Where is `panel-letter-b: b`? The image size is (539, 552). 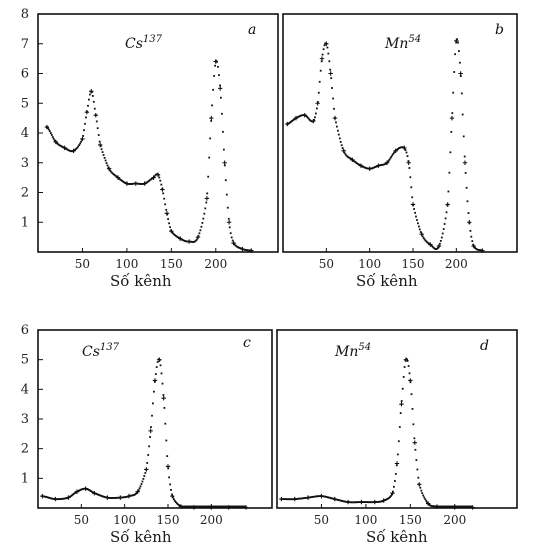
panel-letter-b: b is located at coordinates (499, 30).